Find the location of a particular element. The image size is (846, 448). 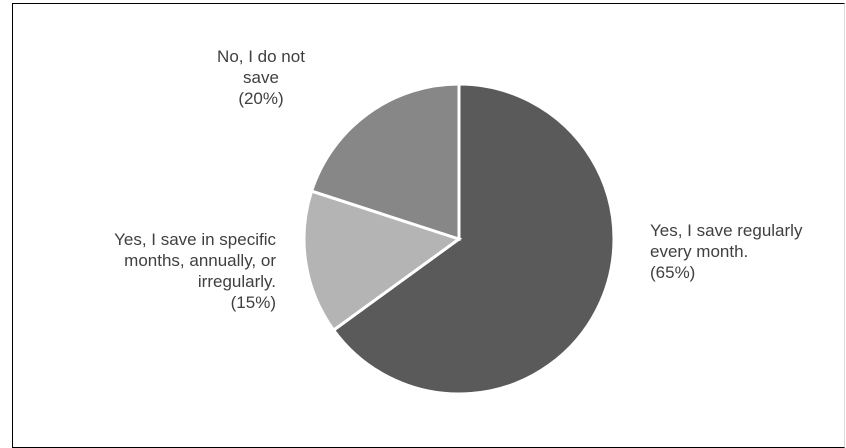

slice-label-do-not-save: No, I do not save (20%) is located at coordinates (261, 77).